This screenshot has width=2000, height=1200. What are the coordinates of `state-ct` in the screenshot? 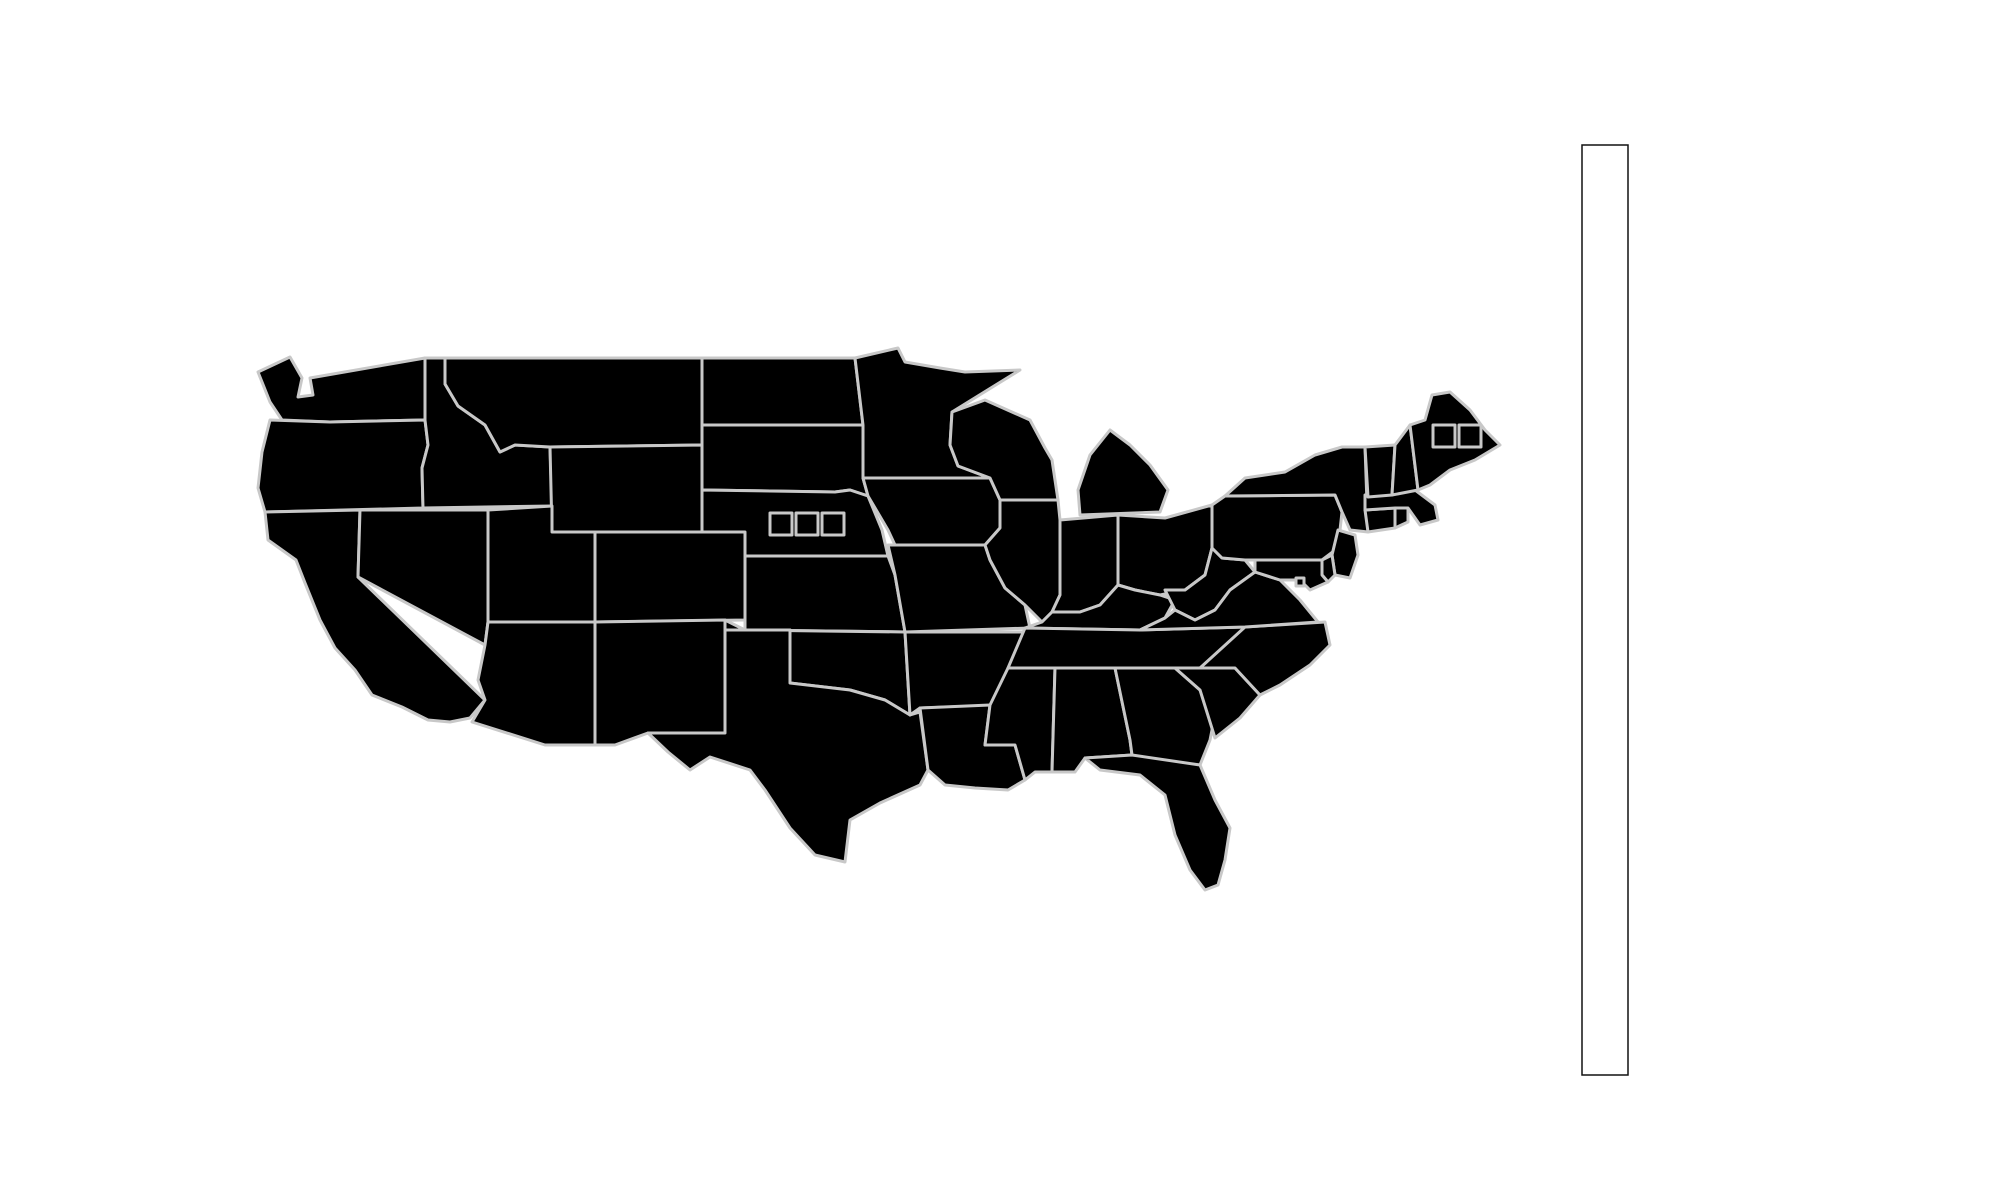 It's located at (1380, 520).